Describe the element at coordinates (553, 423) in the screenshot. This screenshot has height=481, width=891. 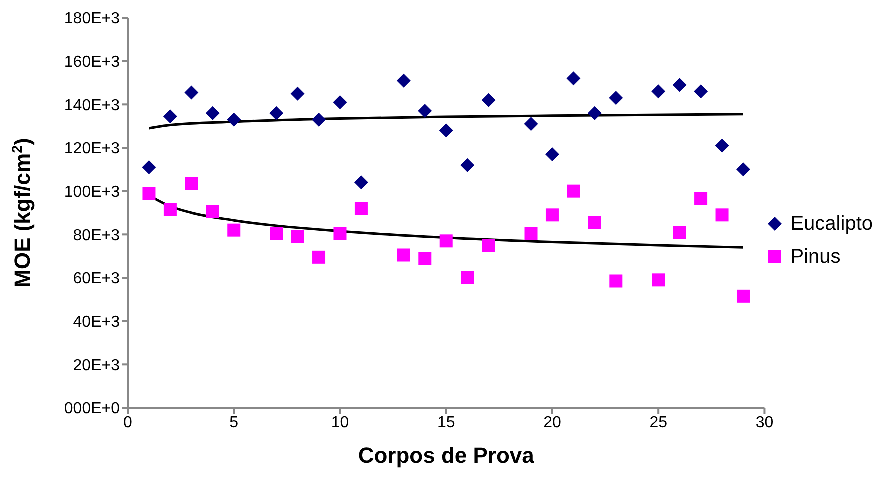
I see `x-tick-label: 20` at that location.